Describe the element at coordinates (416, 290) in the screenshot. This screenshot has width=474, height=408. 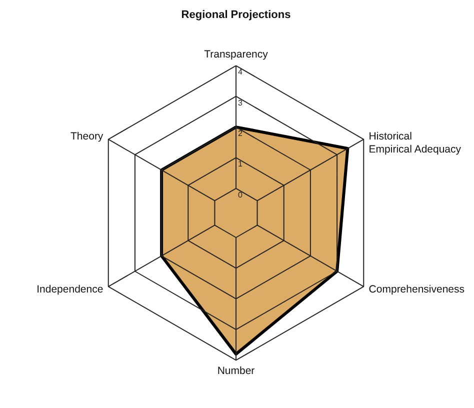
I see `spoke-label: Comprehensiveness` at that location.